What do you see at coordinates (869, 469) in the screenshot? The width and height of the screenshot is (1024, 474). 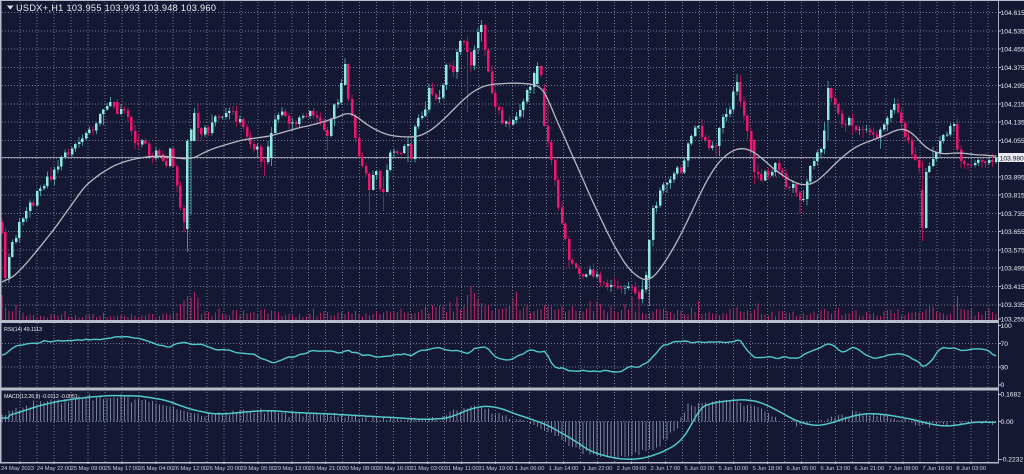 I see `svg-text: 6 Jun 21:00` at bounding box center [869, 469].